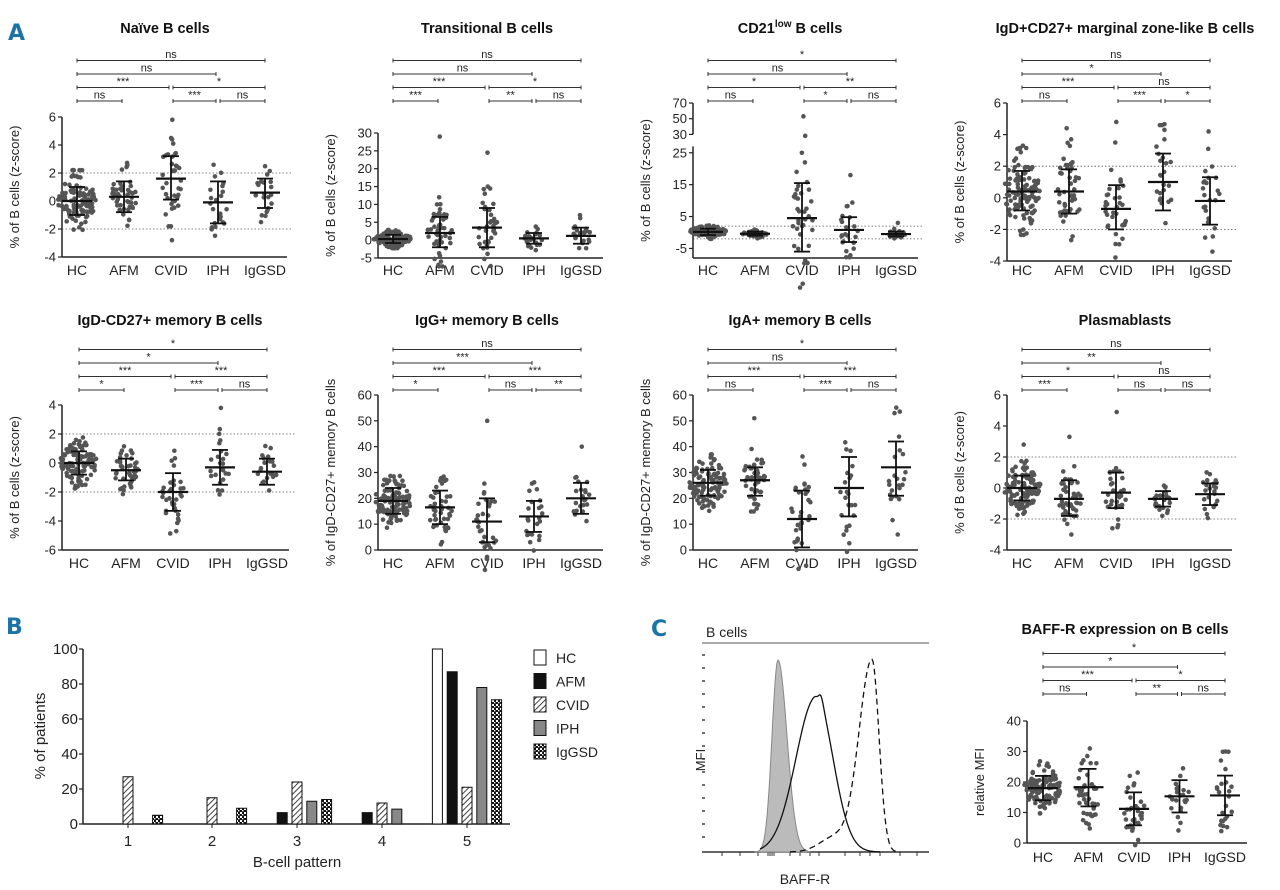  Describe the element at coordinates (726, 632) in the screenshot. I see `gate-label: B cells` at that location.